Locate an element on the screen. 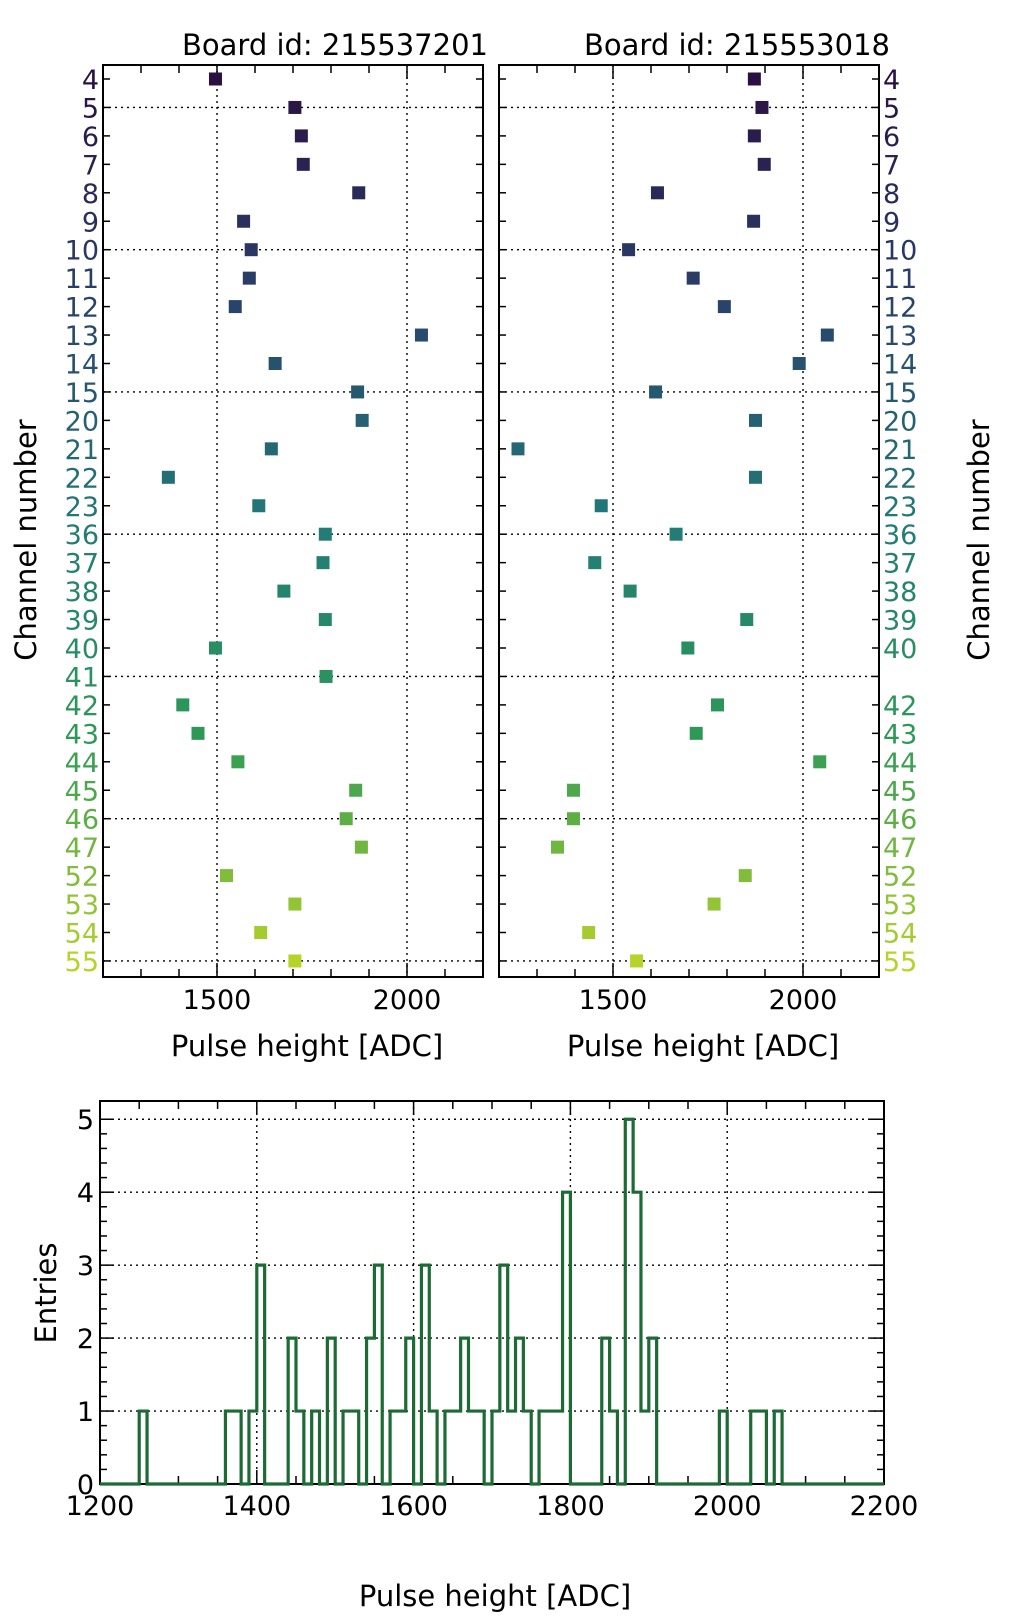 The width and height of the screenshot is (1016, 1621). left-panel-xlabel: Pulse height [ADC] is located at coordinates (307, 1046).